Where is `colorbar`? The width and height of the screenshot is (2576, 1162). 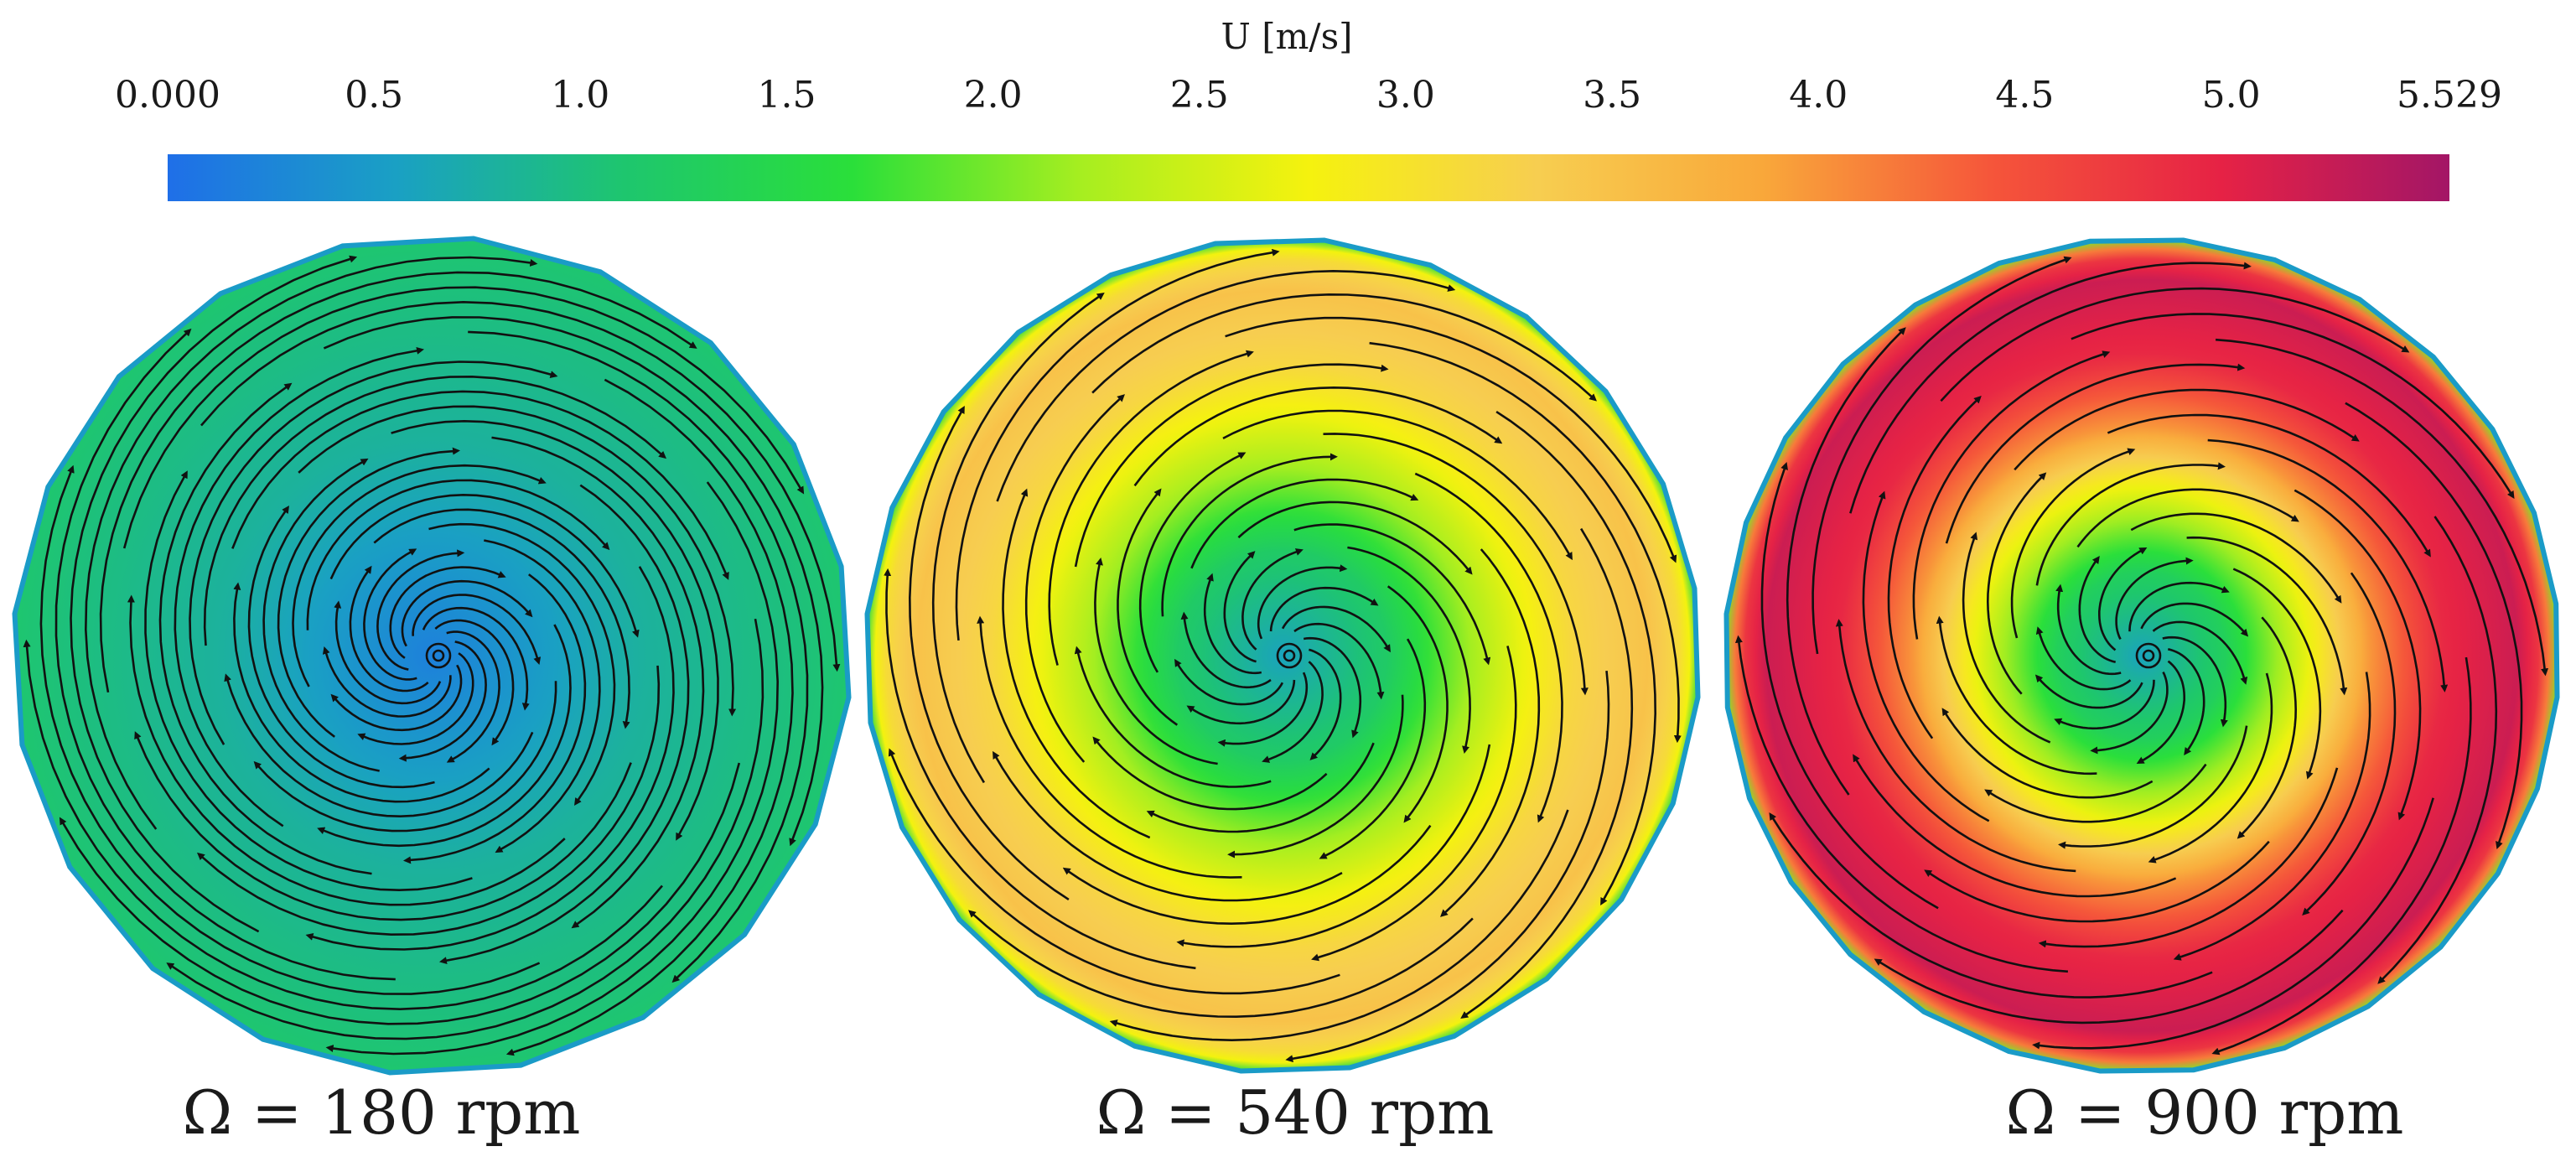
colorbar is located at coordinates (1308, 177).